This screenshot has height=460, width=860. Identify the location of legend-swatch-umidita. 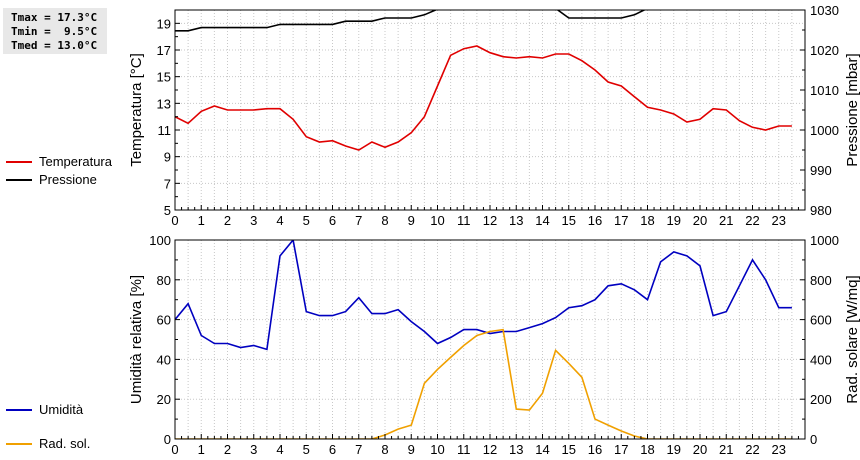
(19, 410).